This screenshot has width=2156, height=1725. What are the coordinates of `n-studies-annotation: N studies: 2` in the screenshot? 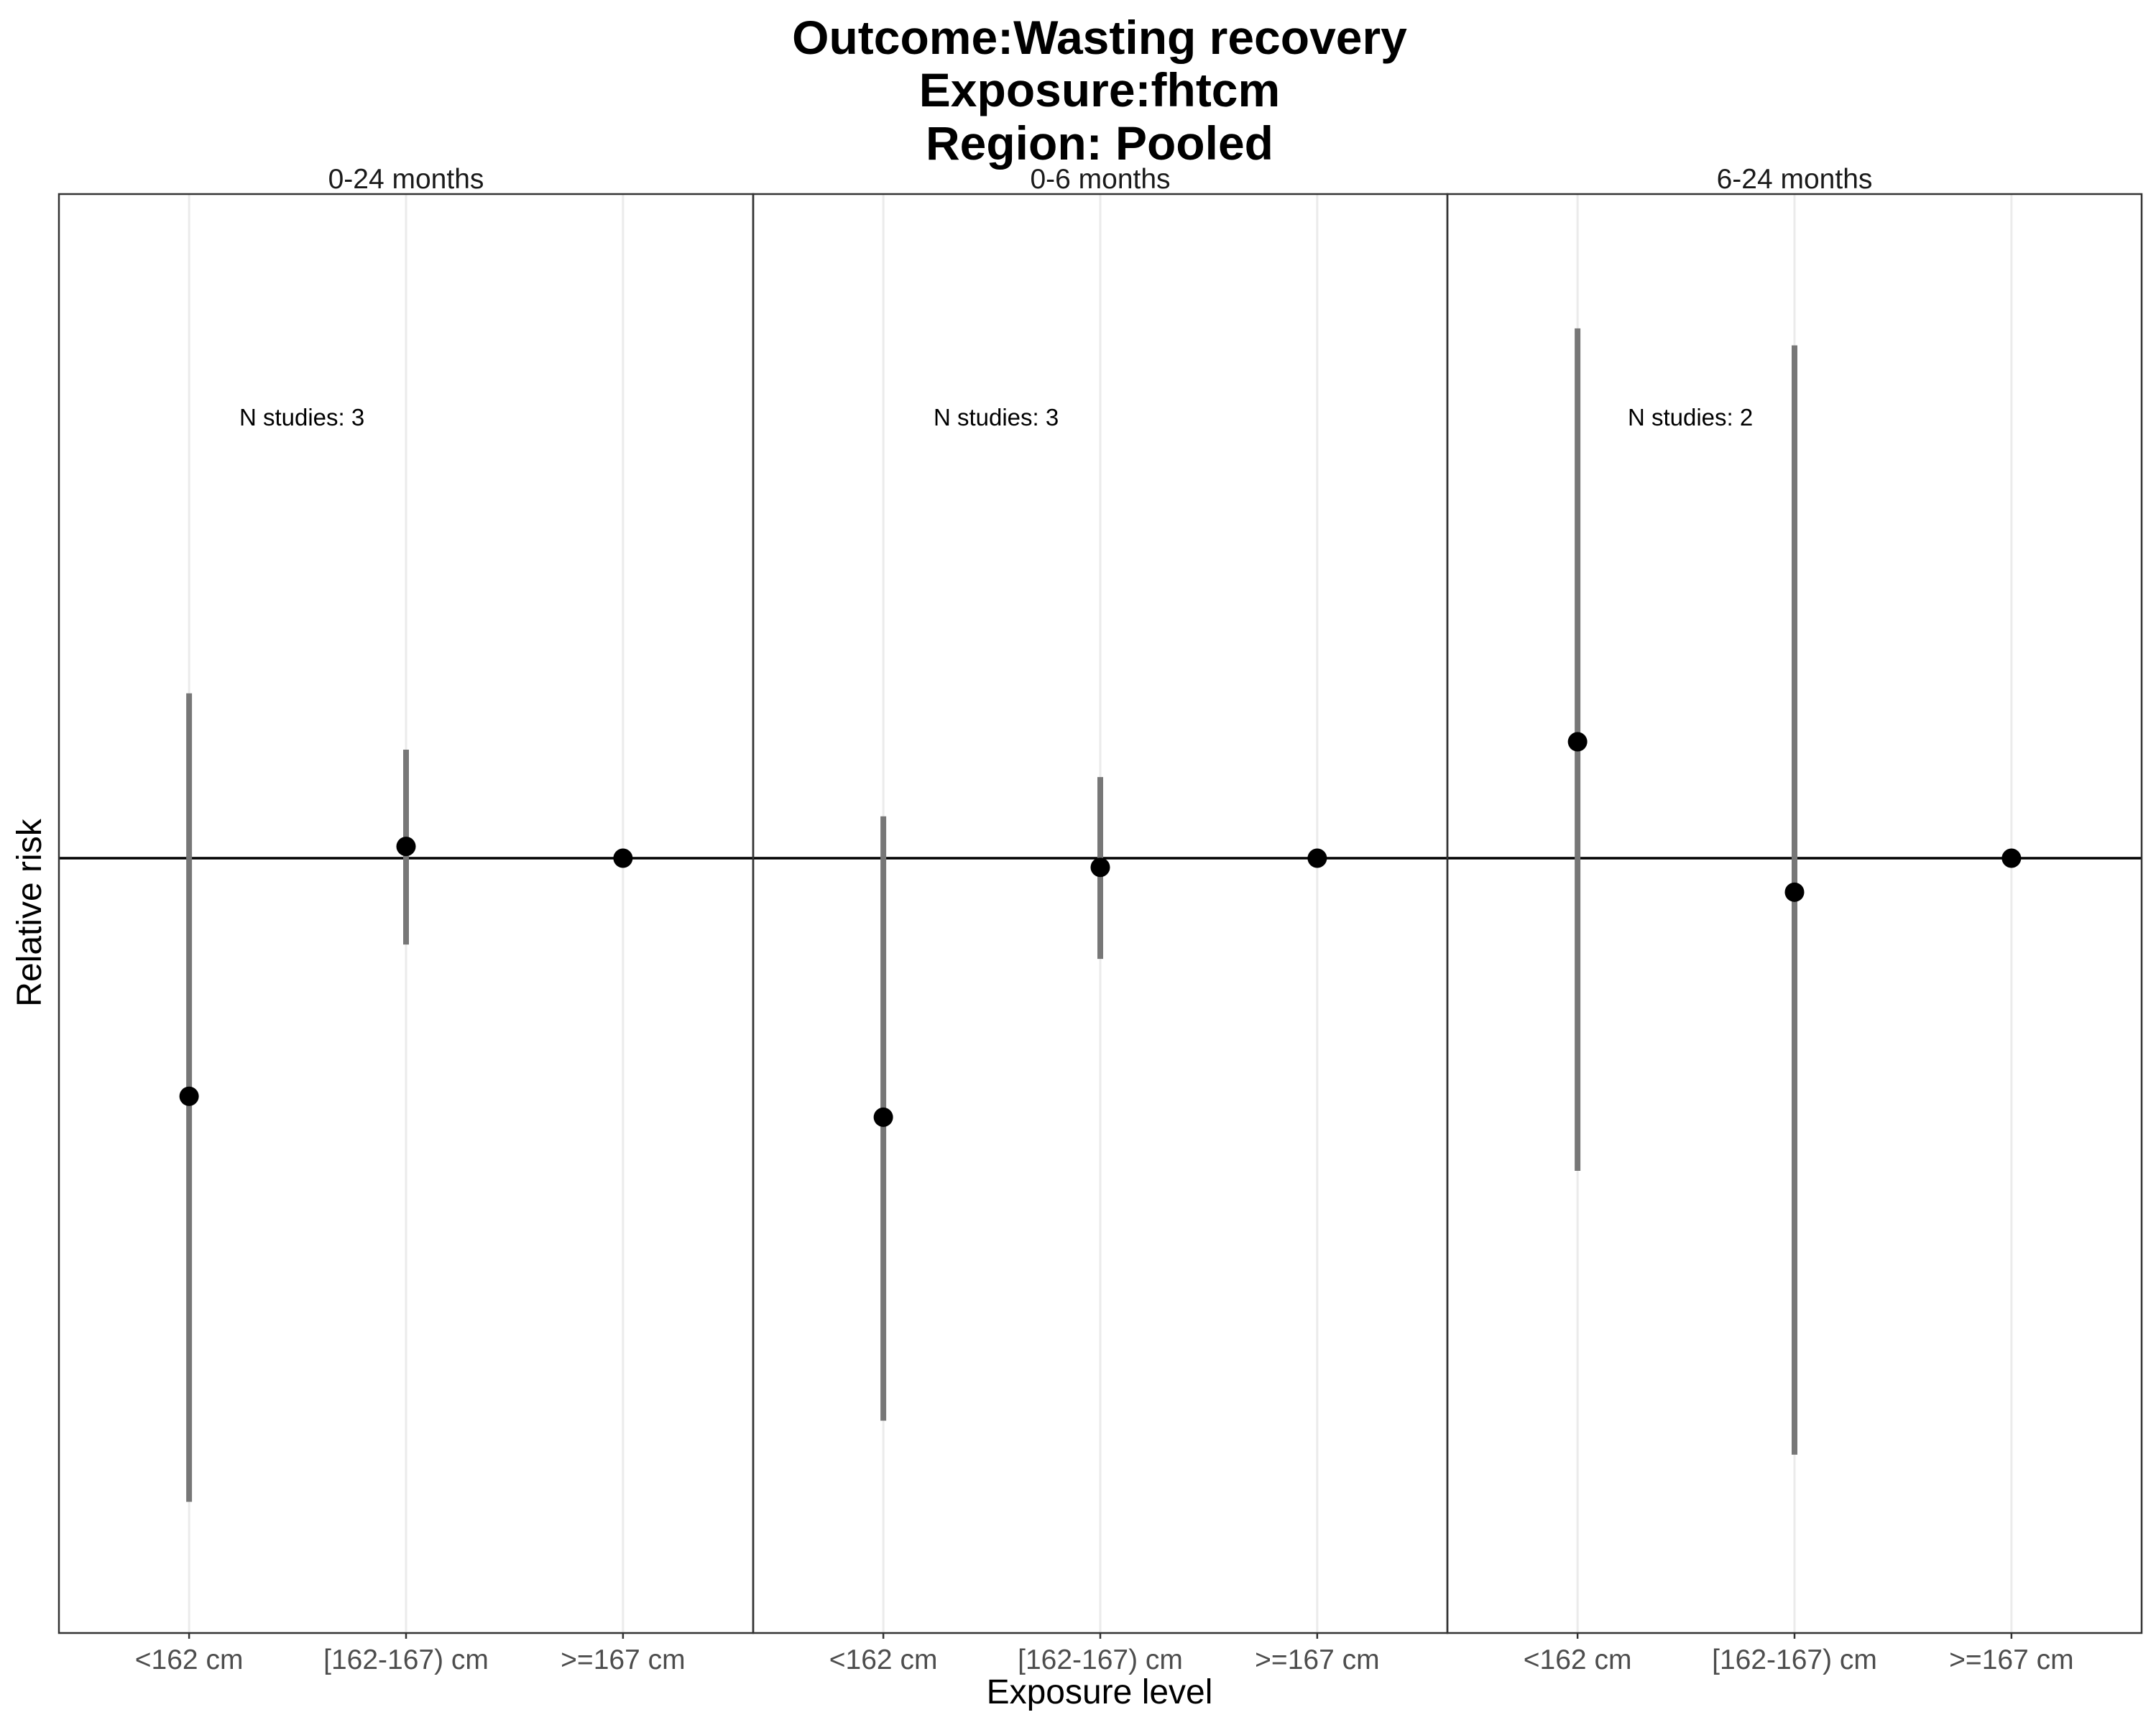 It's located at (1691, 417).